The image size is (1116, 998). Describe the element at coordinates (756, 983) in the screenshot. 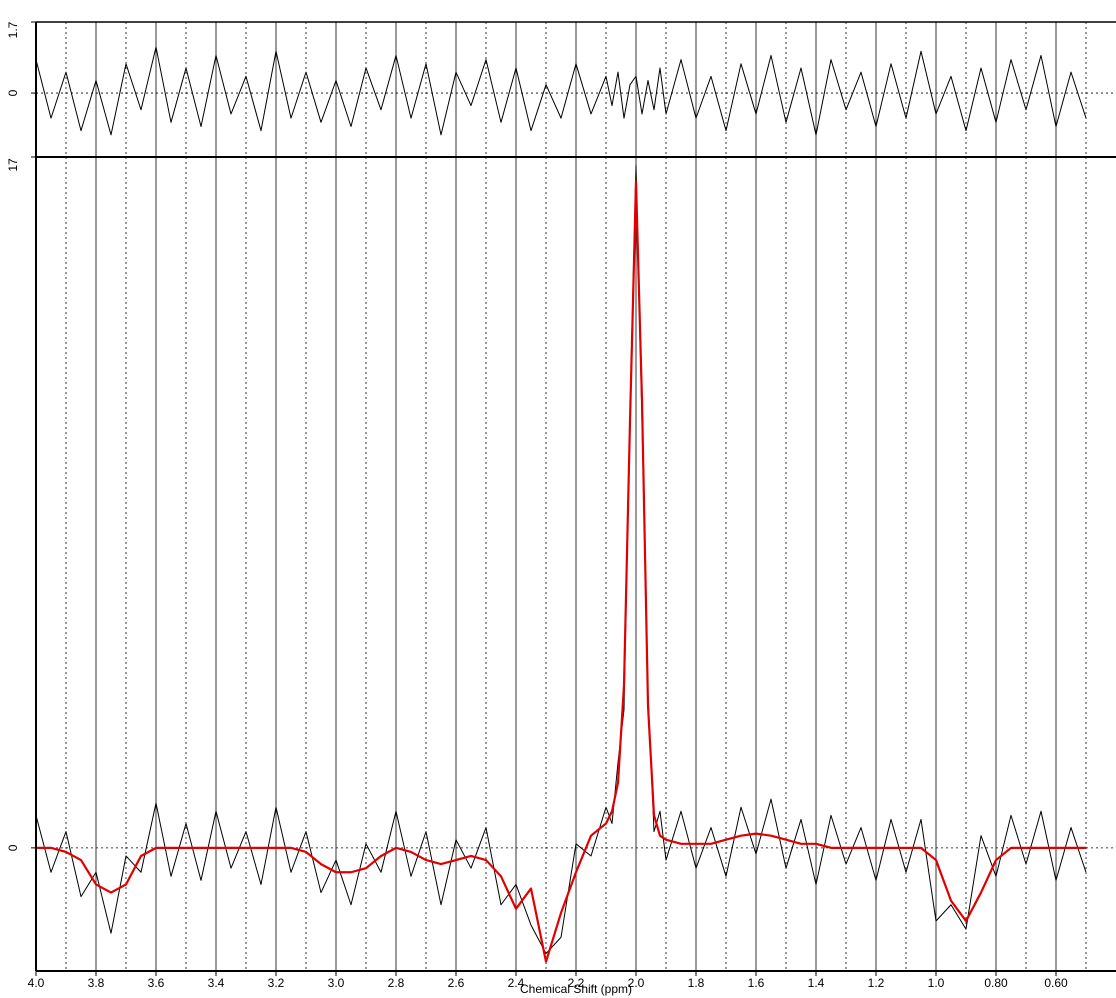

I see `x-tick-label: 1.6` at that location.